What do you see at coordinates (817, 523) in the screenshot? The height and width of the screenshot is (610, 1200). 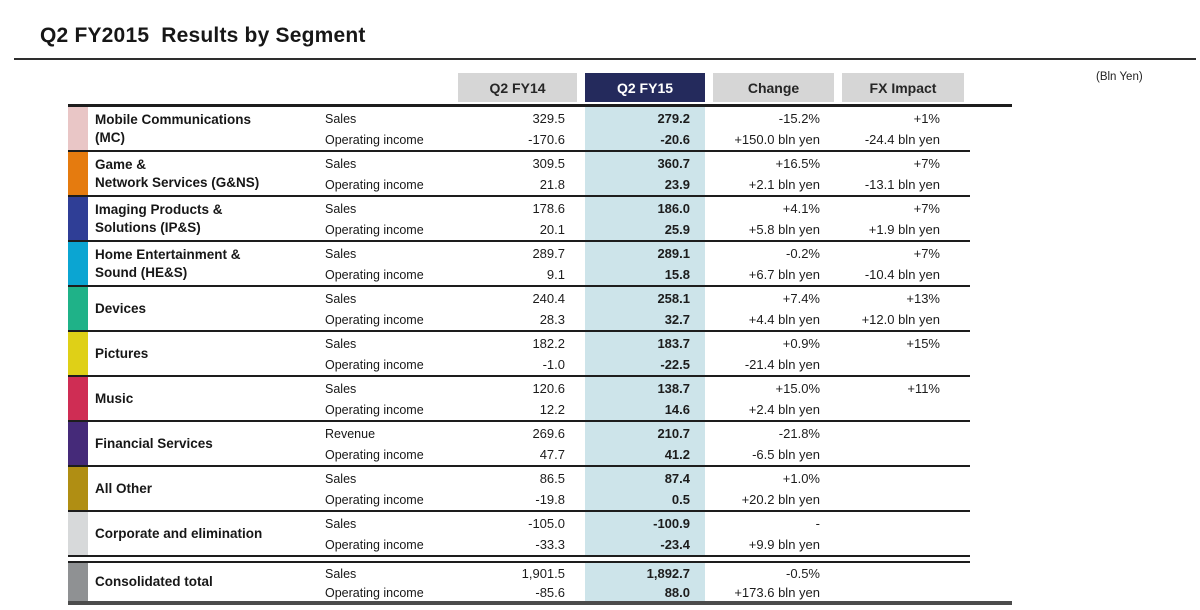 I see `value-change: -` at bounding box center [817, 523].